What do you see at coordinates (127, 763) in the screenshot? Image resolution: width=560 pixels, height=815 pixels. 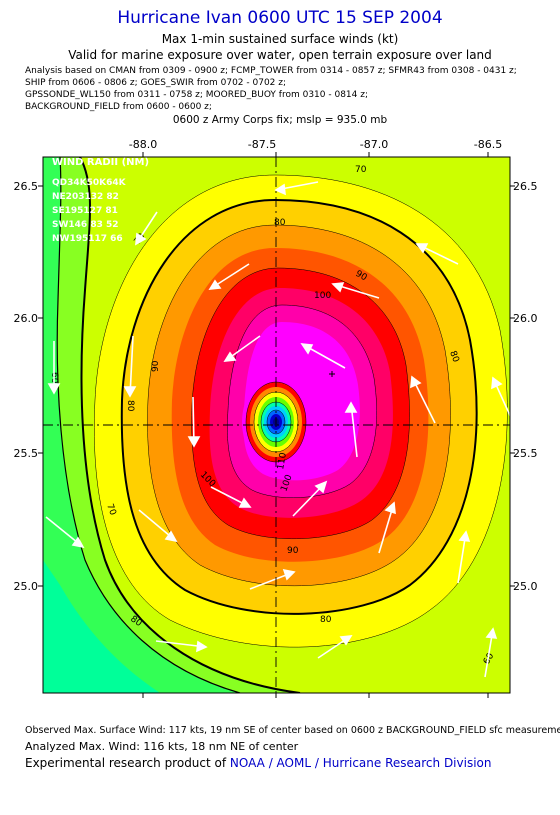 I see `credit-prefix: Experimental research product of` at bounding box center [127, 763].